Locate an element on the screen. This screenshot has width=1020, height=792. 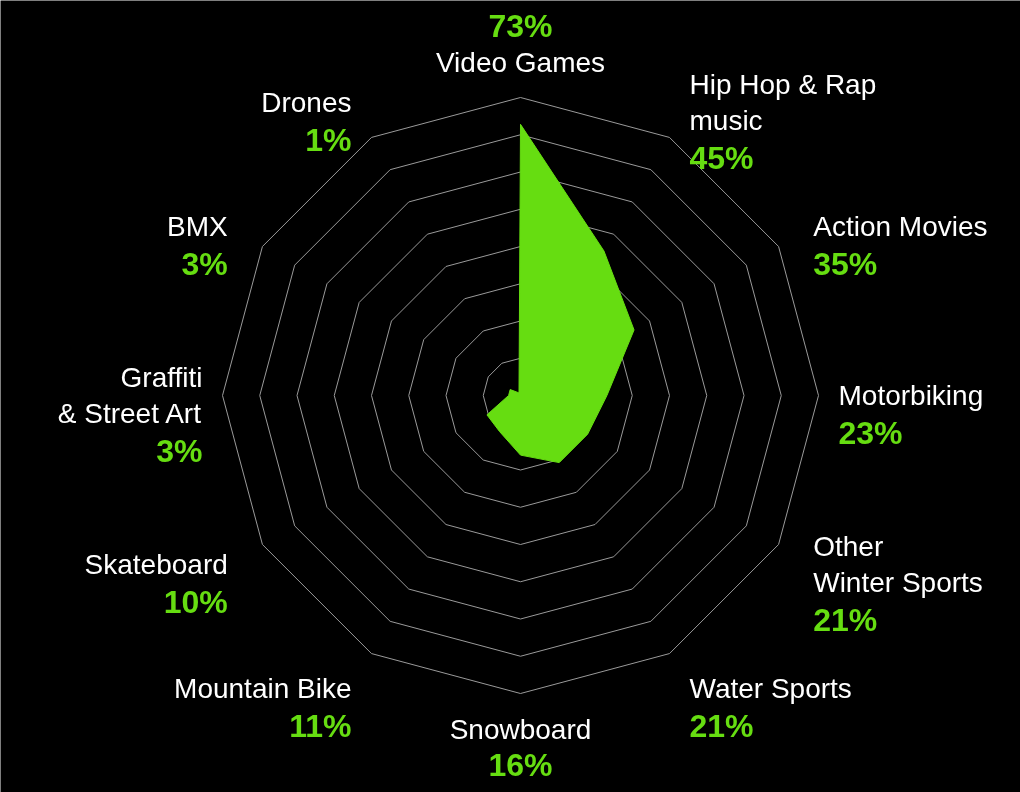
text: 1% is located at coordinates (328, 140).